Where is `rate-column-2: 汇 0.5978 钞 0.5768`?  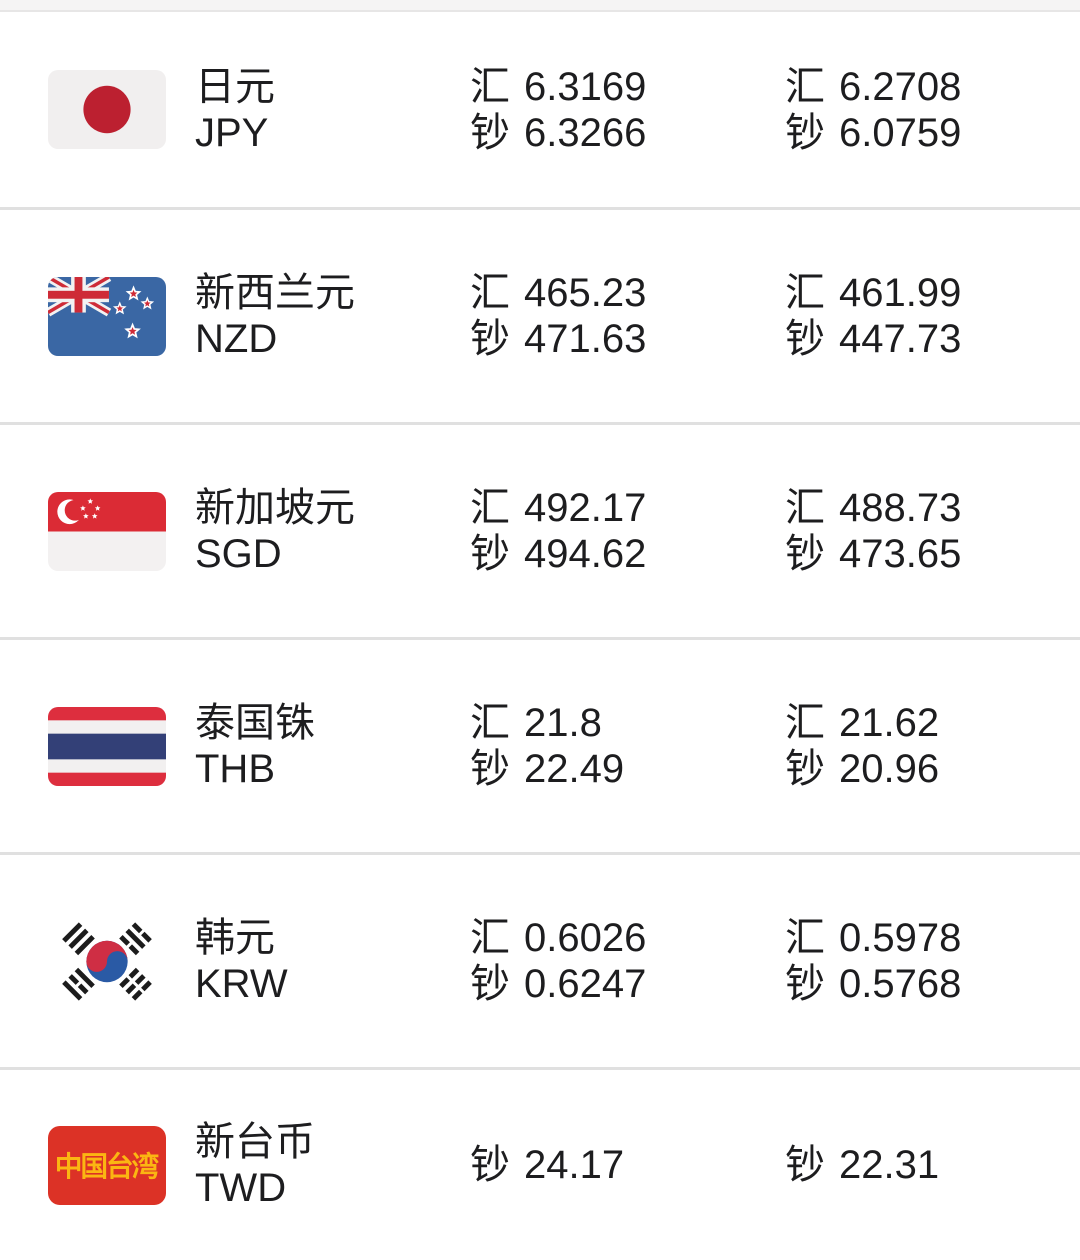
rate-column-2: 汇 0.5978 钞 0.5768 is located at coordinates (873, 961).